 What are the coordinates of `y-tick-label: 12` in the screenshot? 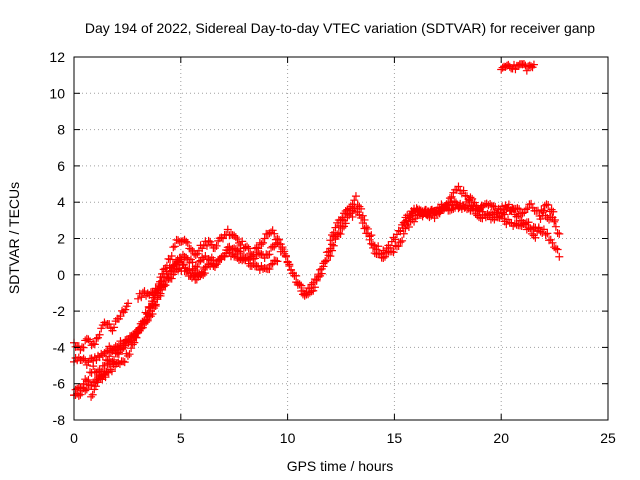 It's located at (57, 57).